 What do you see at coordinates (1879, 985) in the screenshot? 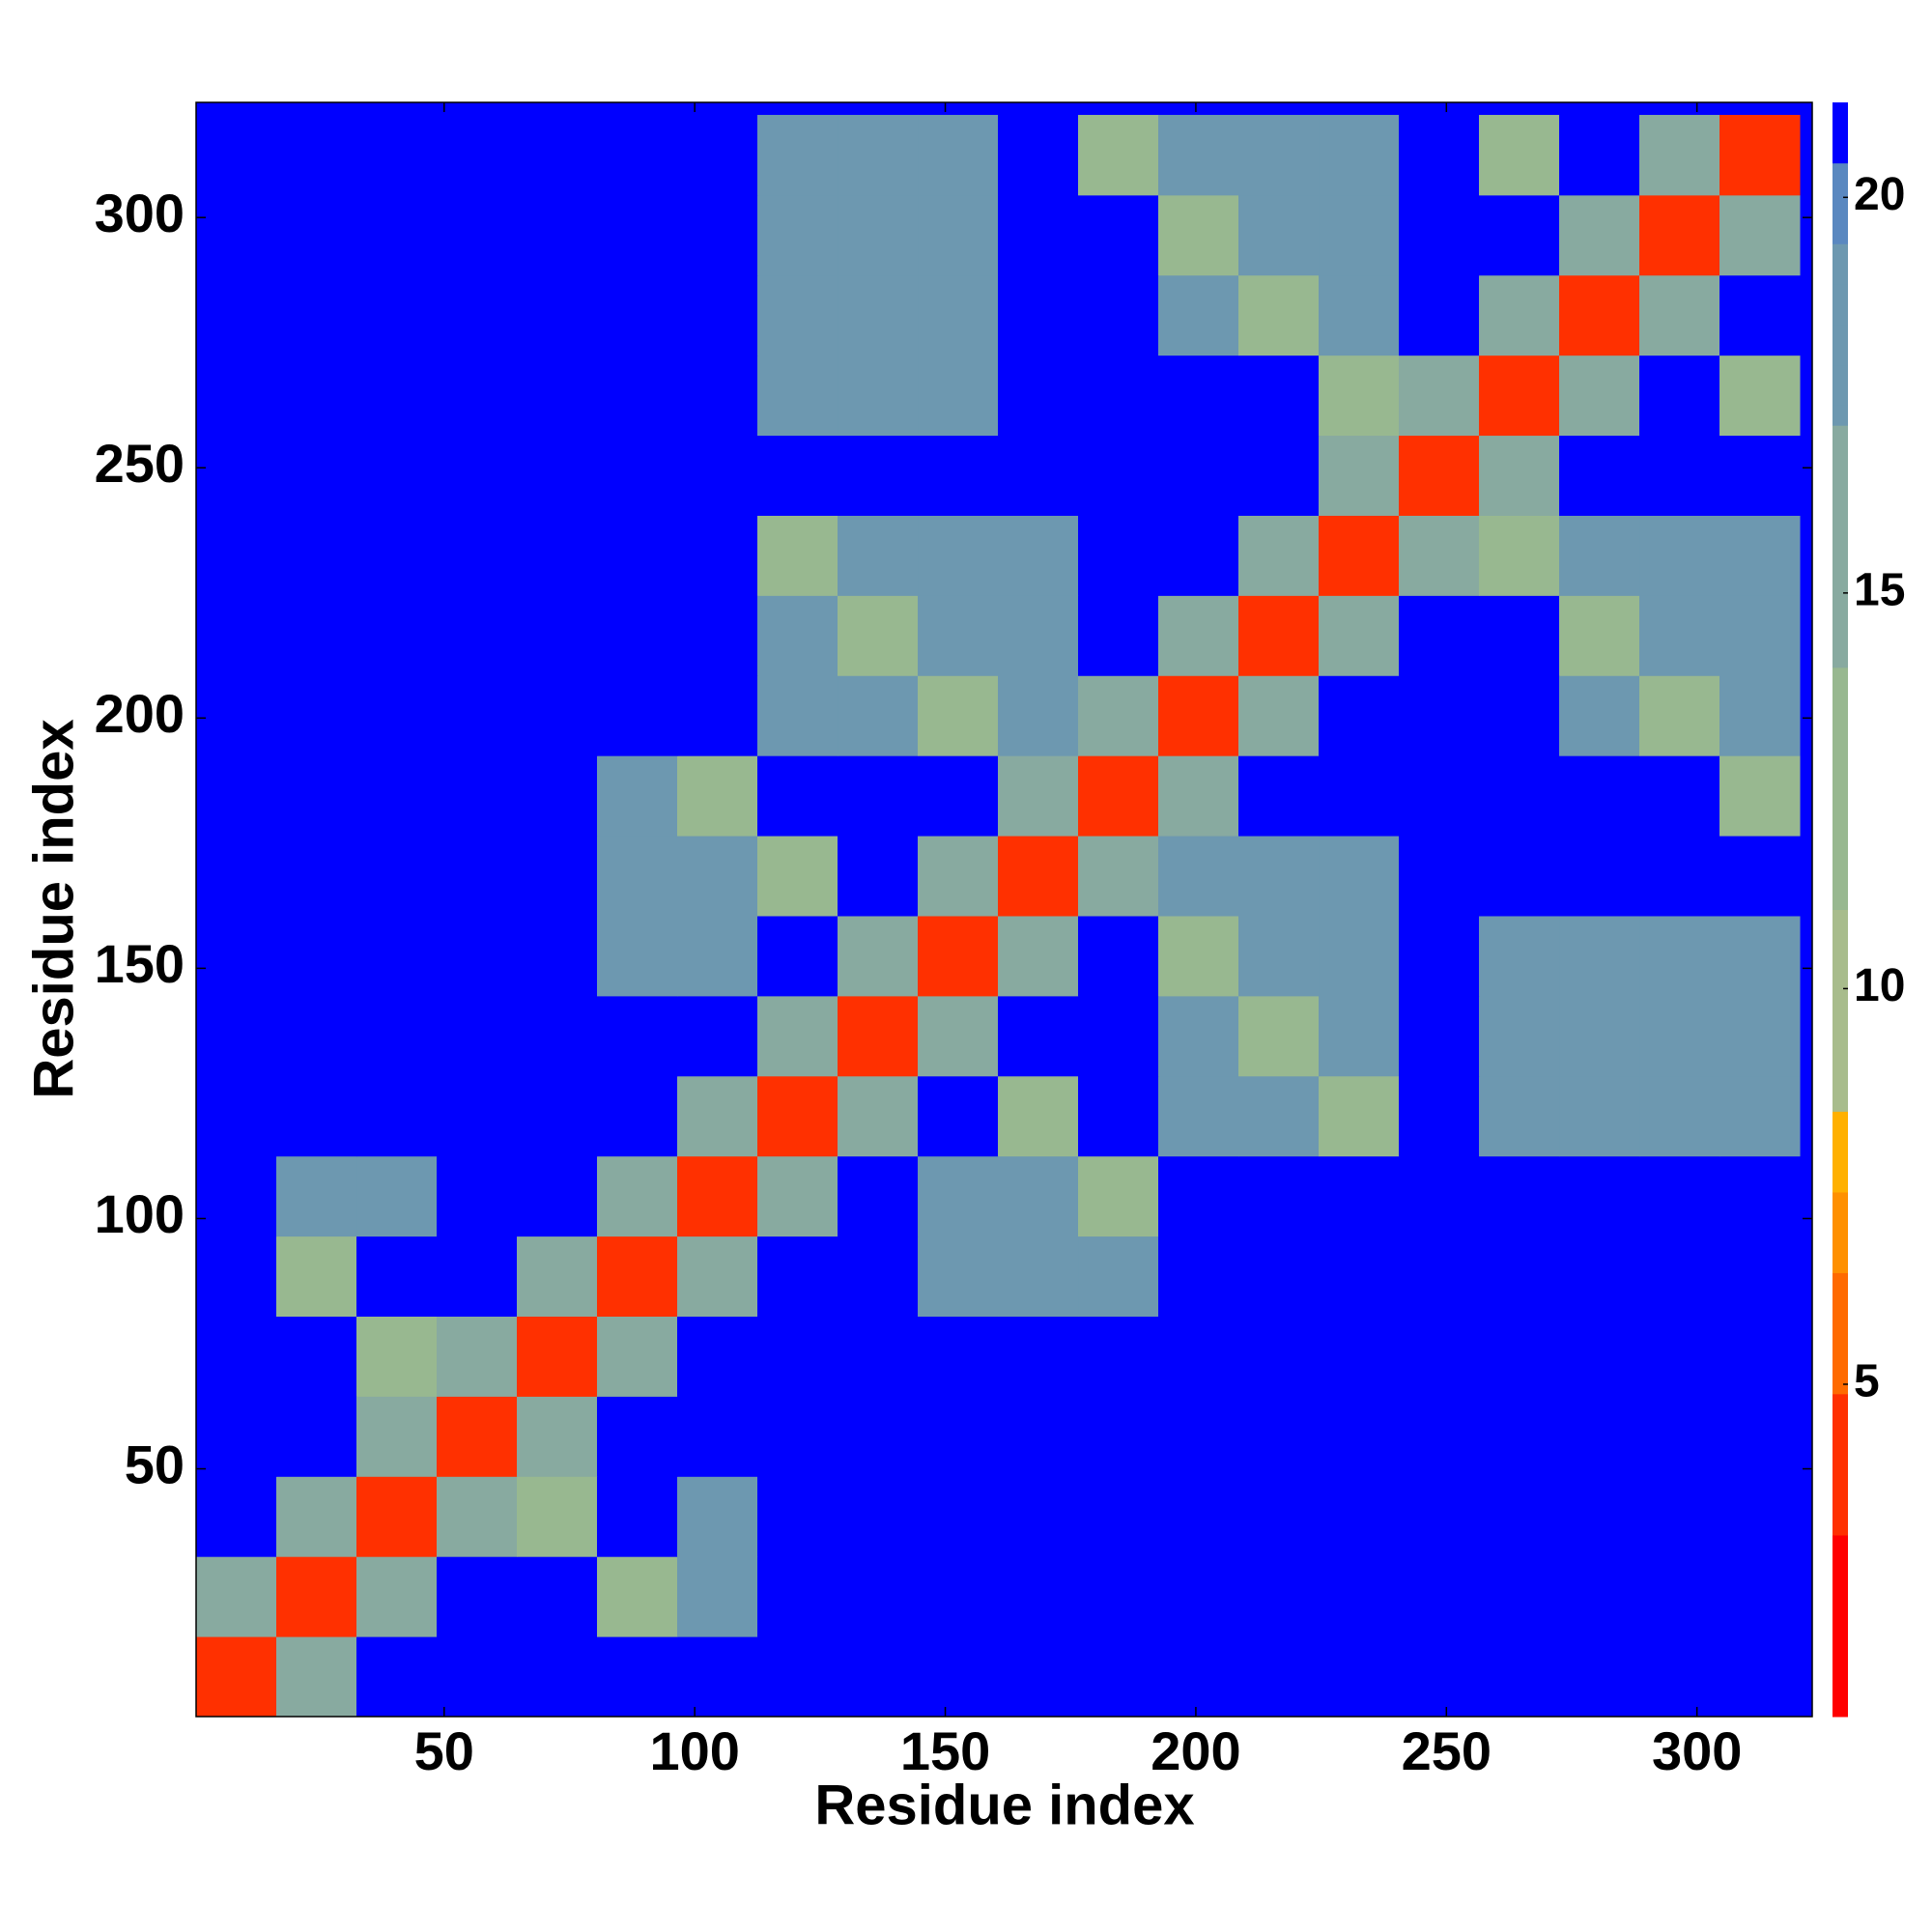
I see `colorbar-tick-label: 10` at bounding box center [1879, 985].